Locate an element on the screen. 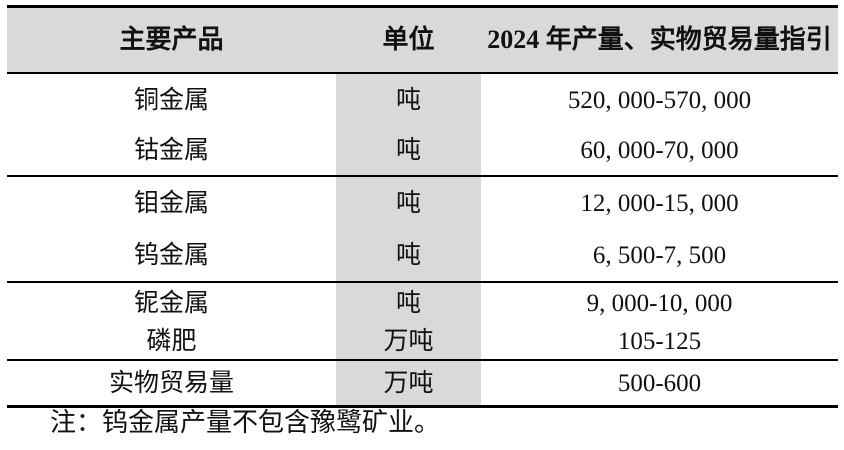 This screenshot has height=450, width=844. guidance-cell: 520, 000-570, 000 is located at coordinates (659, 100).